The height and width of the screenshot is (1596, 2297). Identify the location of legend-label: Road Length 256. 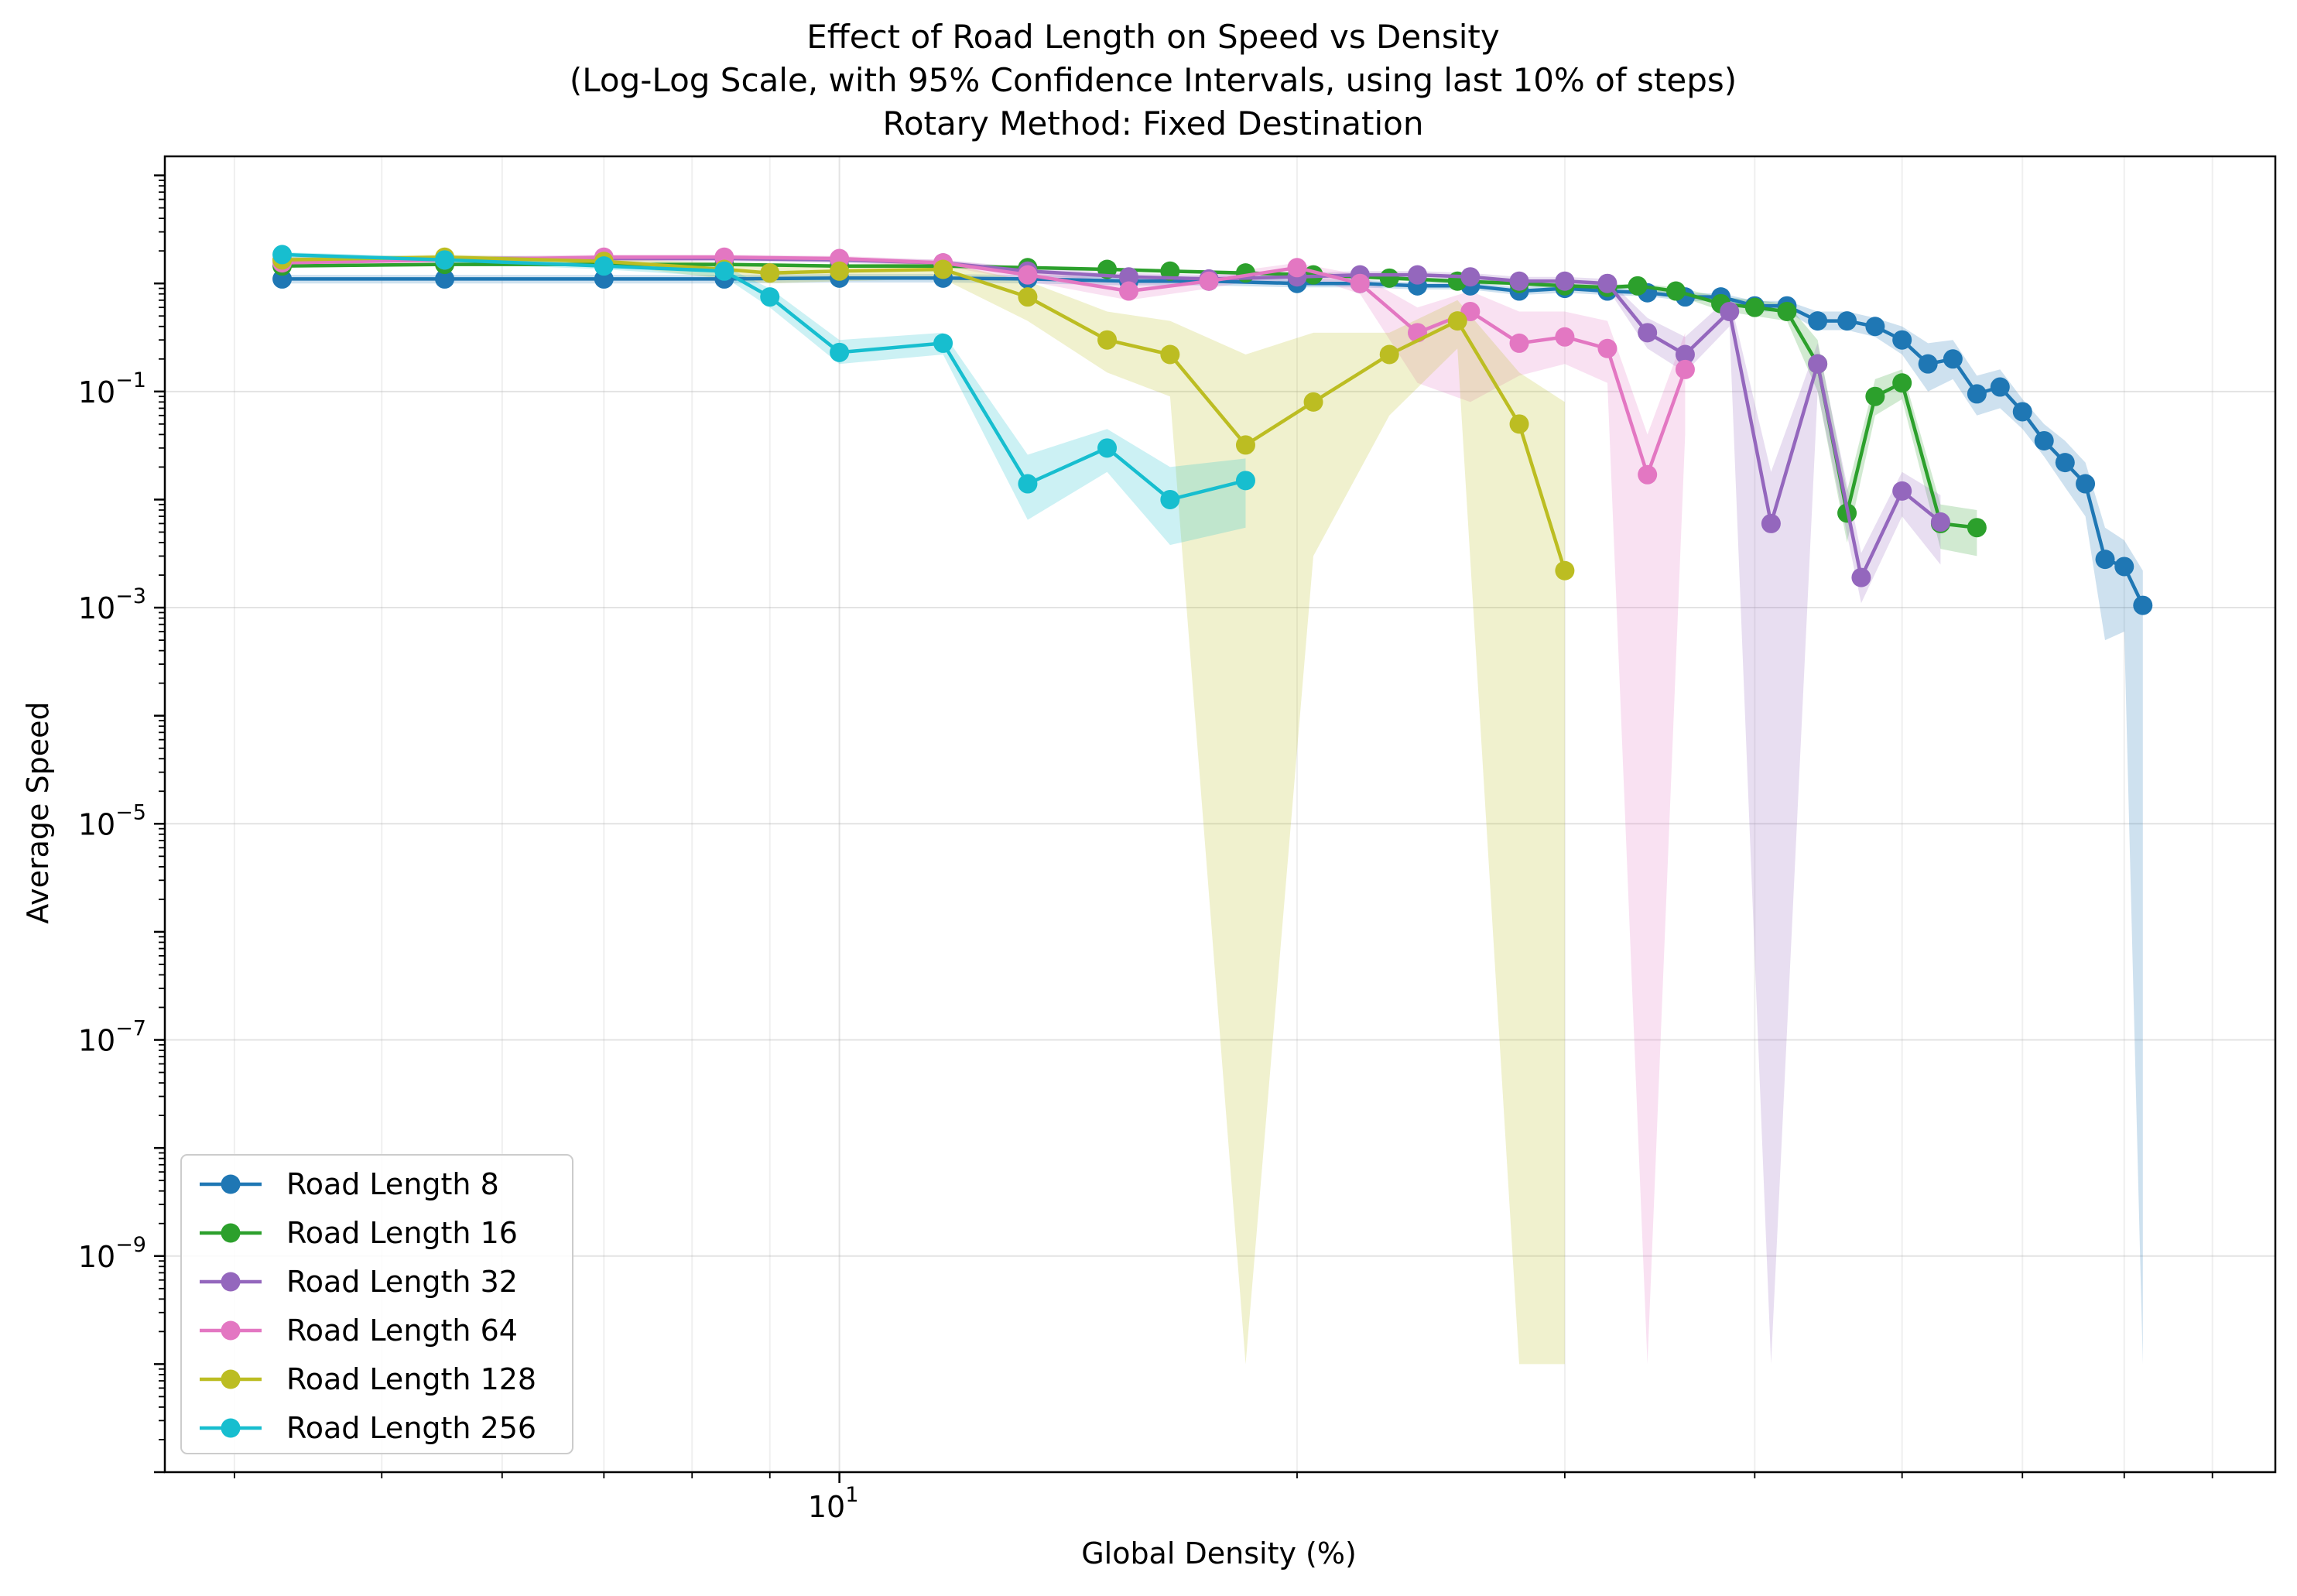
(411, 1428).